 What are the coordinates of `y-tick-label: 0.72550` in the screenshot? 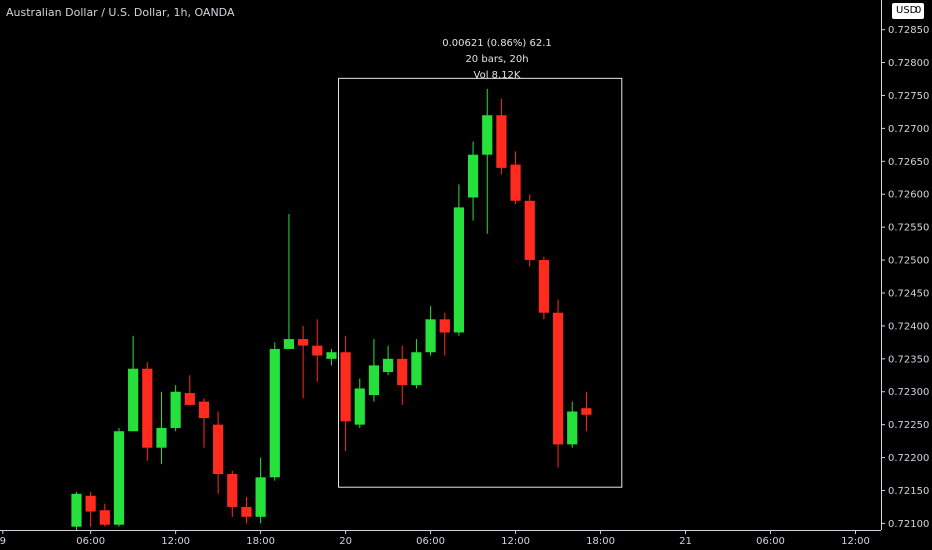 It's located at (908, 228).